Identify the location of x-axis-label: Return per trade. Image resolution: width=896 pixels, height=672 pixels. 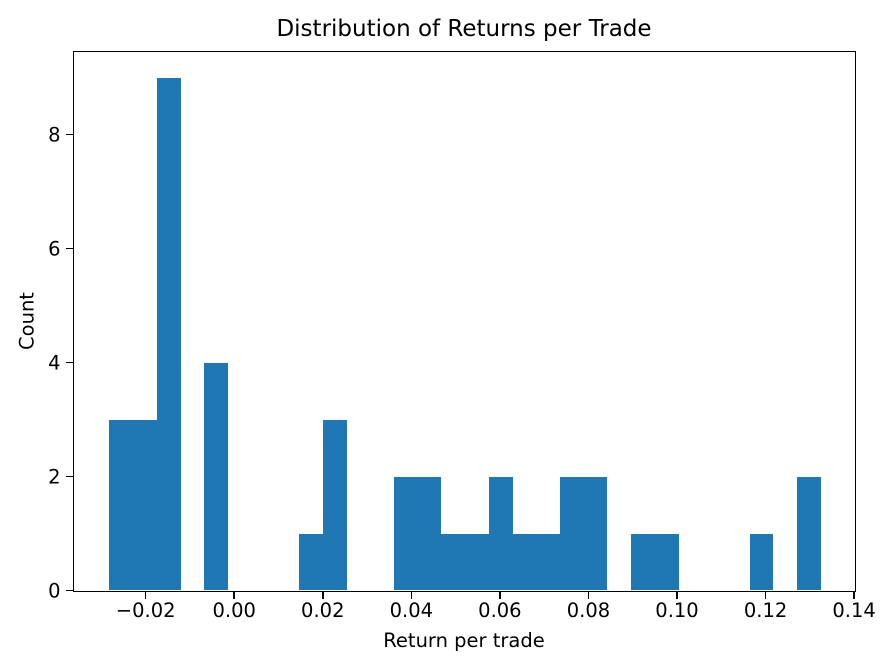
(464, 640).